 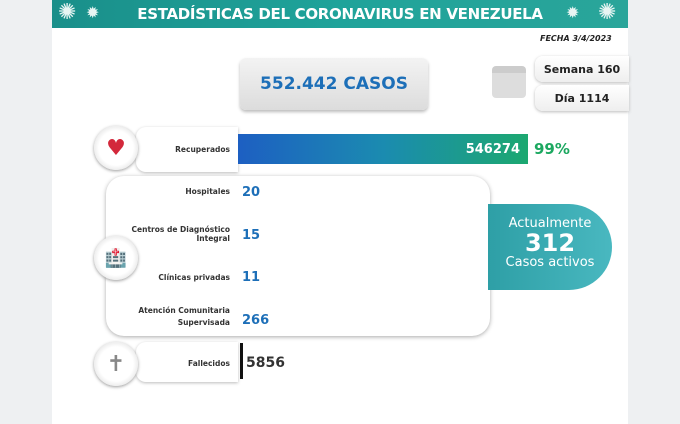 I want to click on total-cases: 552.442 CASOS, so click(x=334, y=84).